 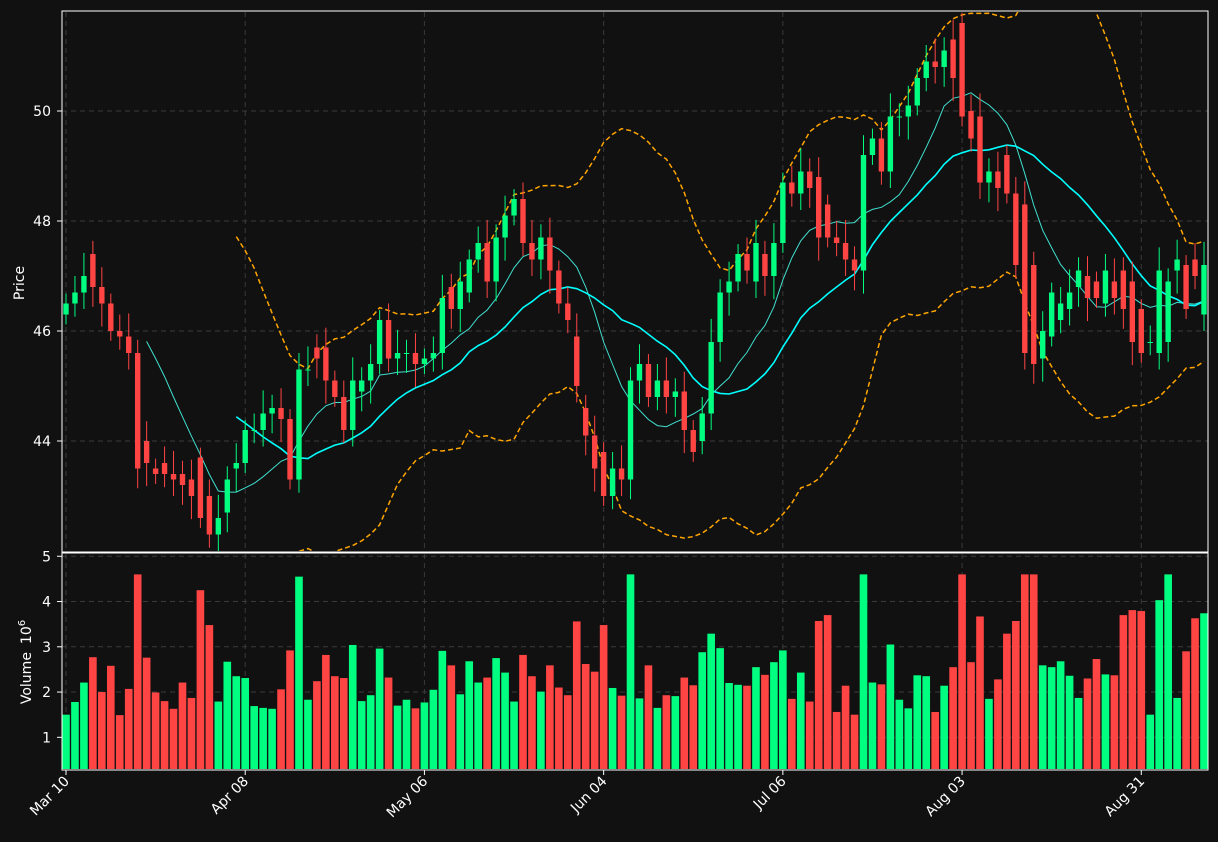 What do you see at coordinates (27, 635) in the screenshot?
I see `volume-axis-unit-base: 10` at bounding box center [27, 635].